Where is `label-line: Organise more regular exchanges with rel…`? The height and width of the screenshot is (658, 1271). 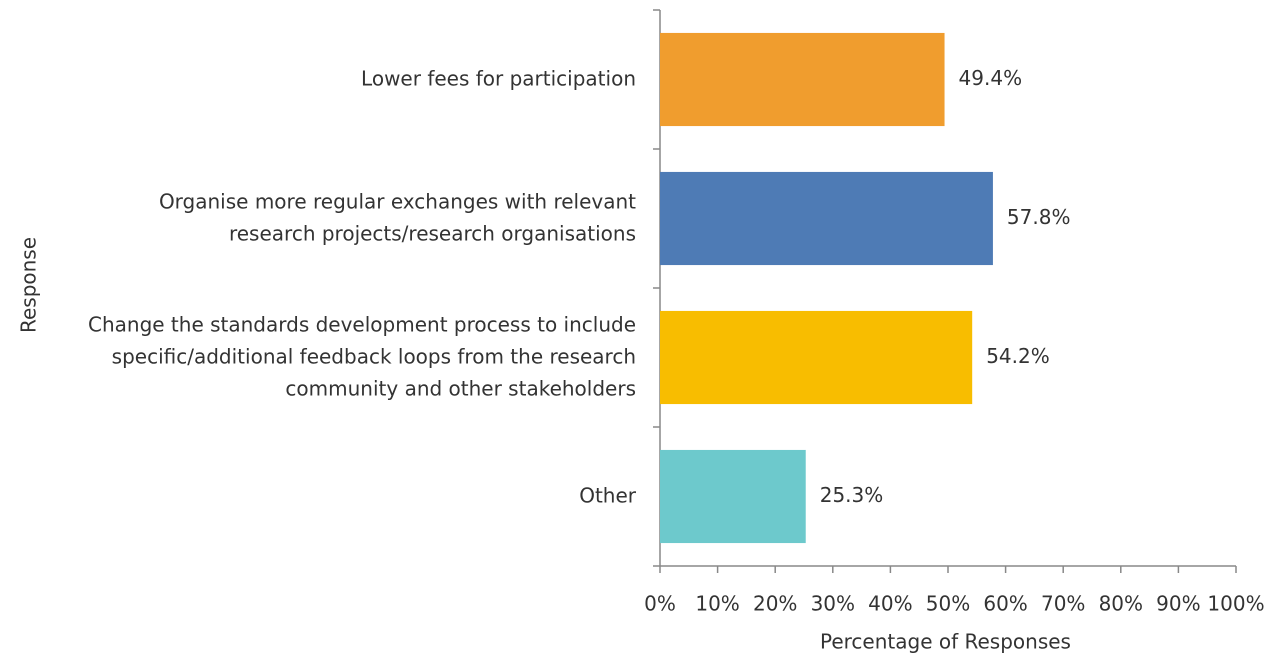 label-line: Organise more regular exchanges with rel… is located at coordinates (397, 201).